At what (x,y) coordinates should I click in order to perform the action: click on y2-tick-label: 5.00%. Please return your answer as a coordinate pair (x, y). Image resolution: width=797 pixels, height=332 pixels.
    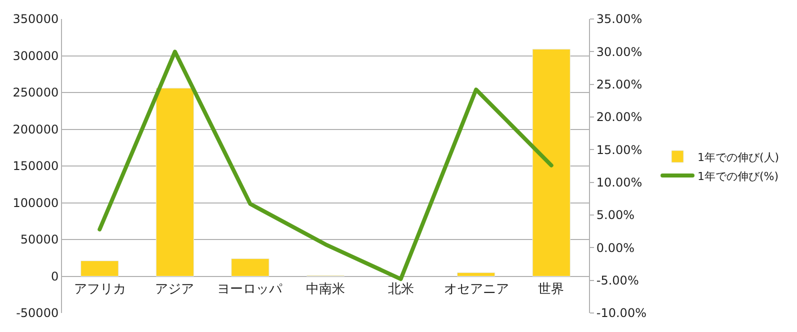
    Looking at the image, I should click on (615, 215).